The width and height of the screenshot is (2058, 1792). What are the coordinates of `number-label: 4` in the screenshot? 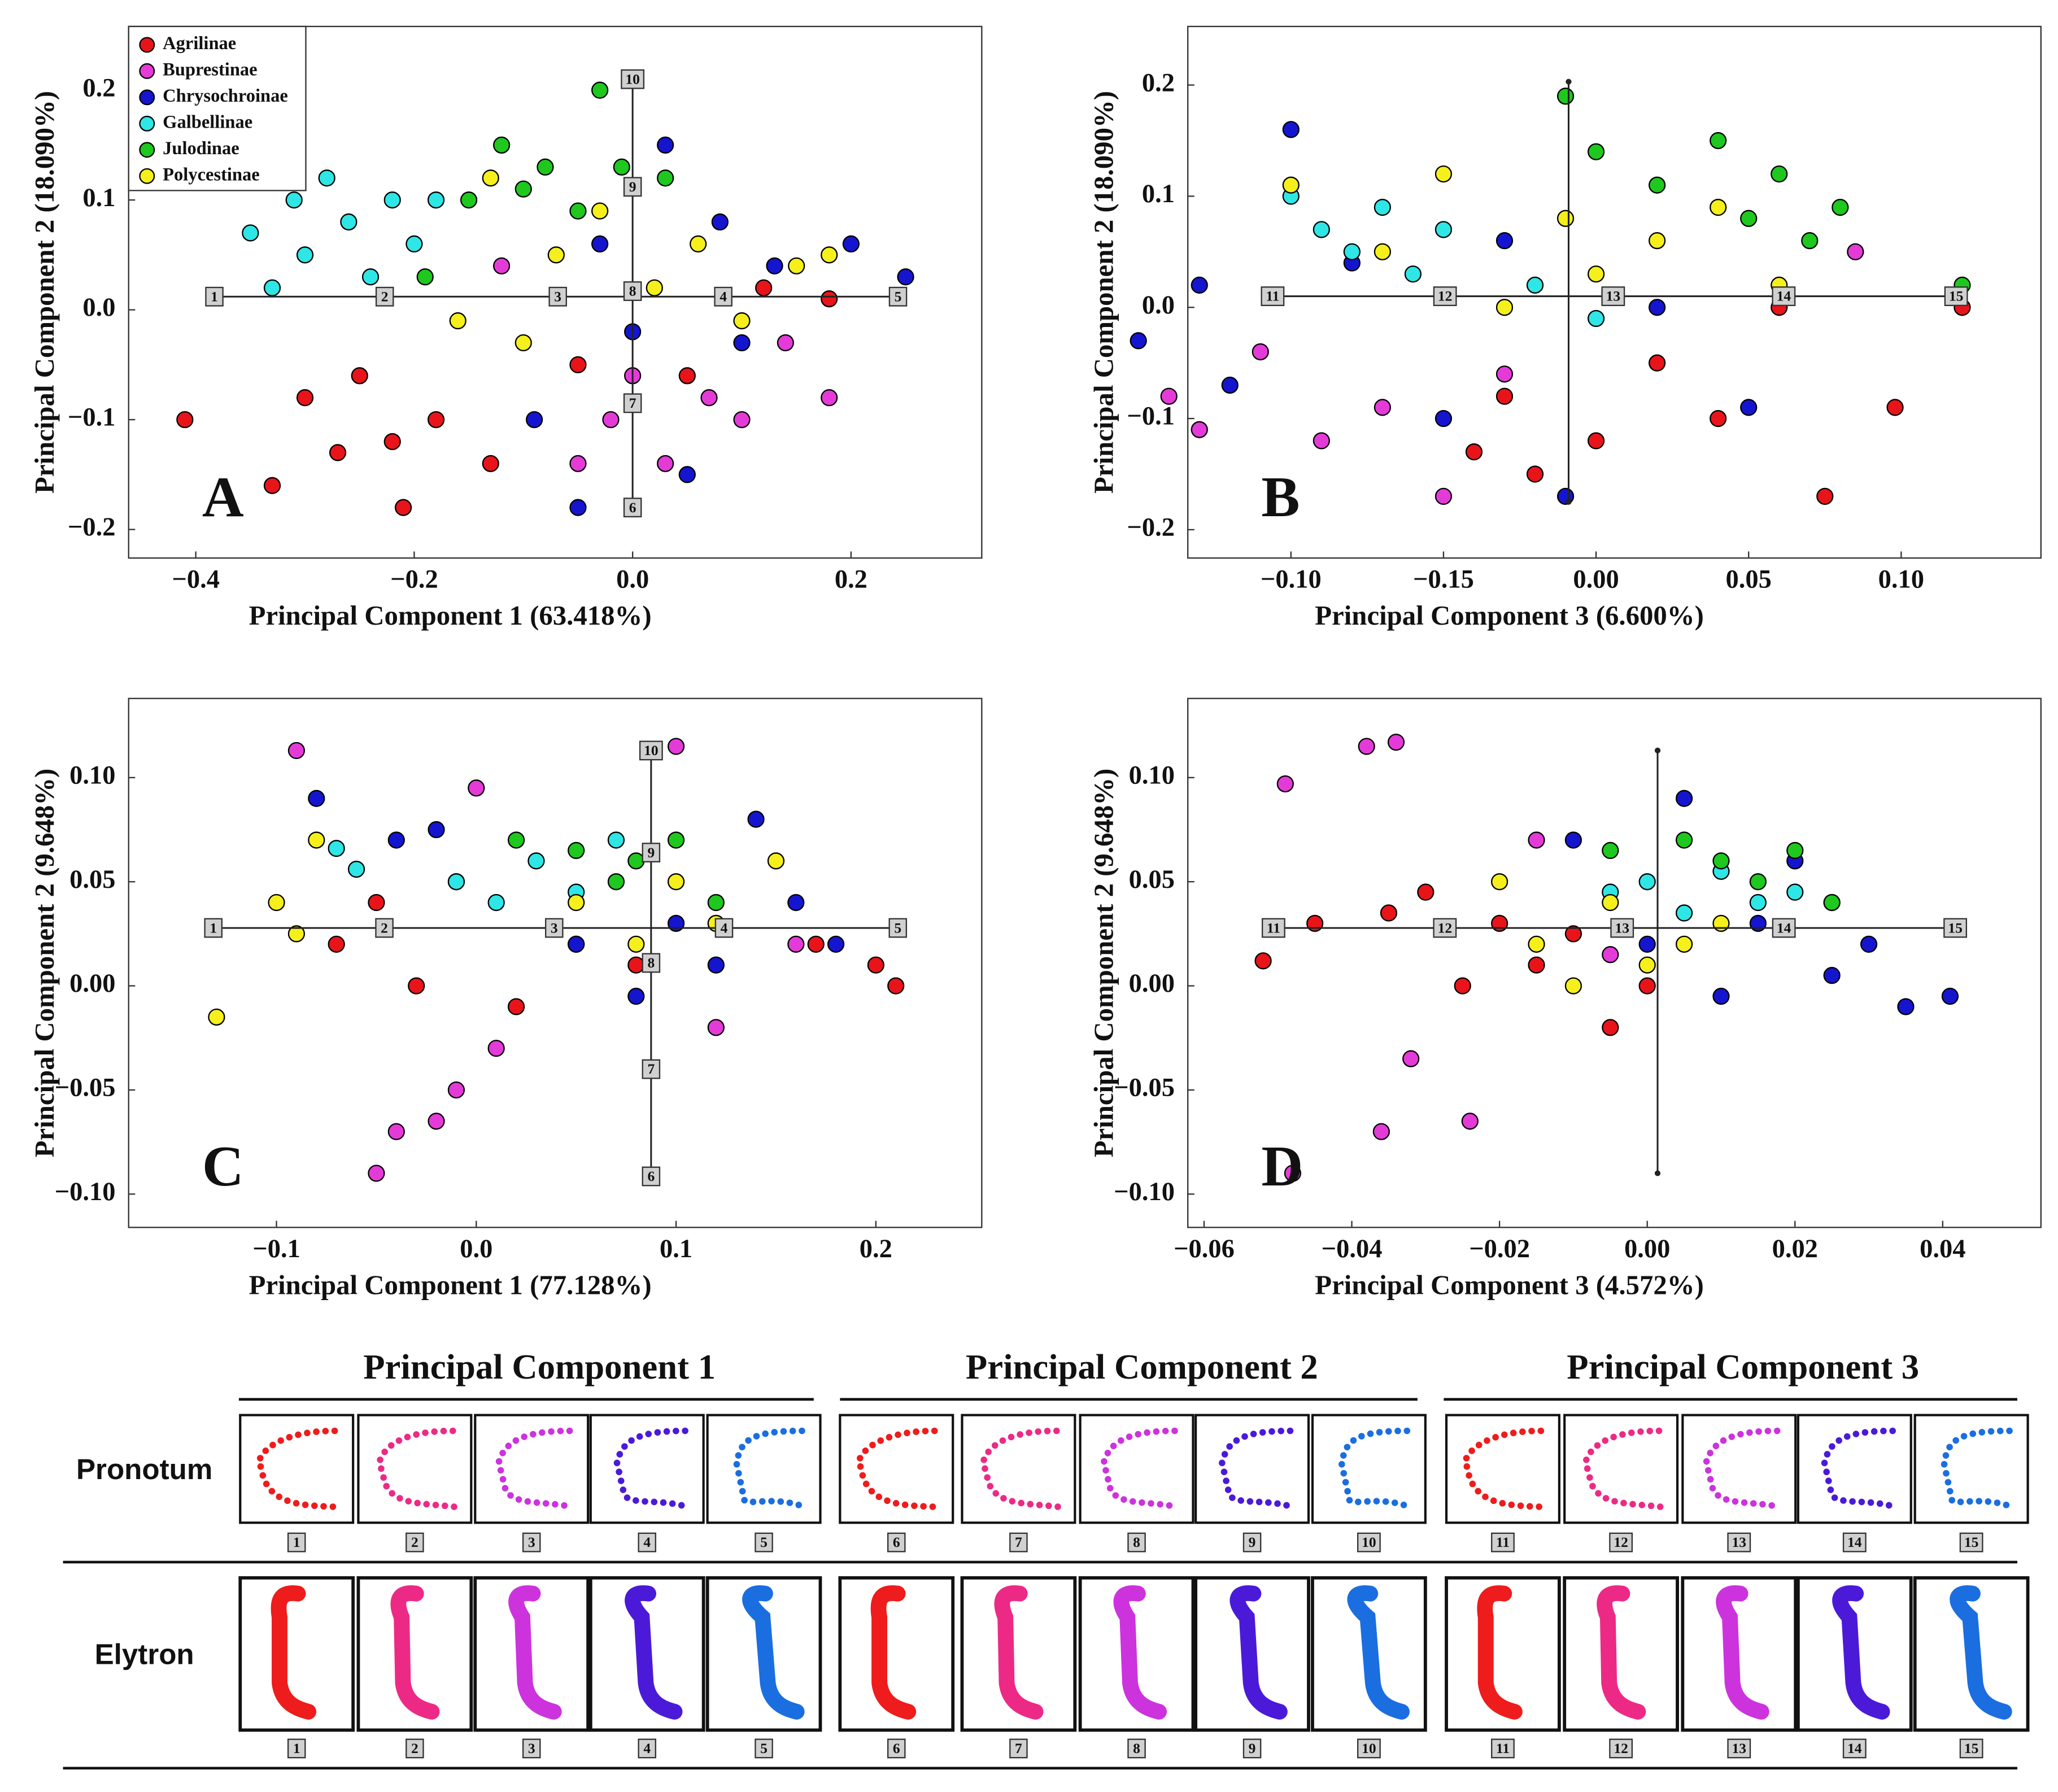 It's located at (647, 1542).